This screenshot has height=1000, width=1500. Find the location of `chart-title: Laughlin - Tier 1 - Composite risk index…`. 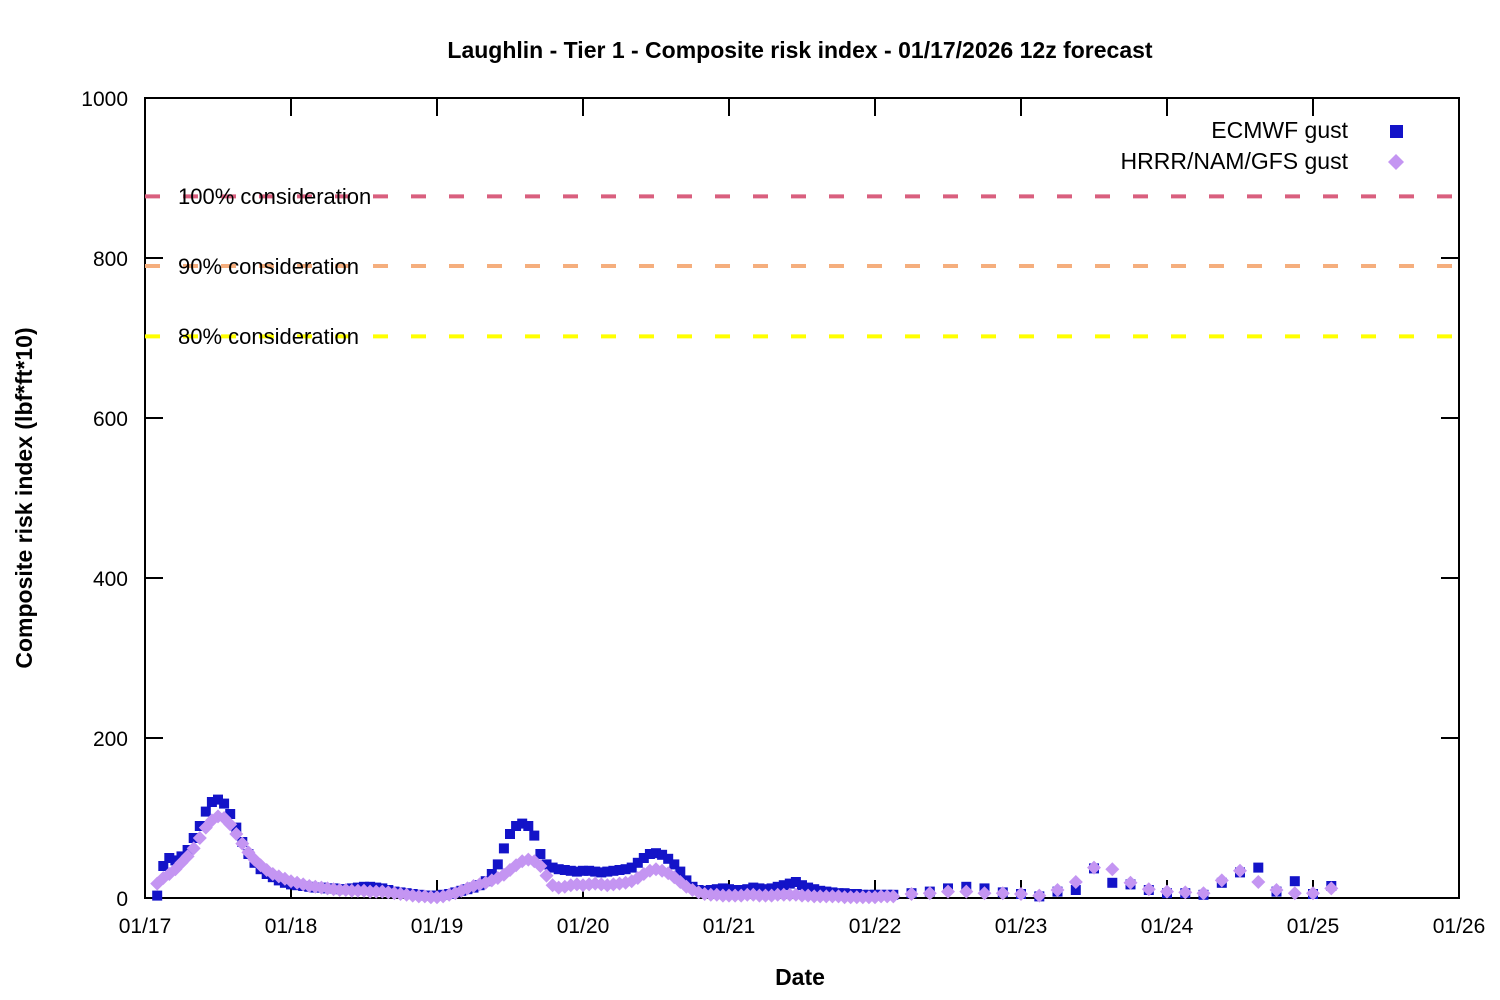

chart-title: Laughlin - Tier 1 - Composite risk index… is located at coordinates (800, 50).